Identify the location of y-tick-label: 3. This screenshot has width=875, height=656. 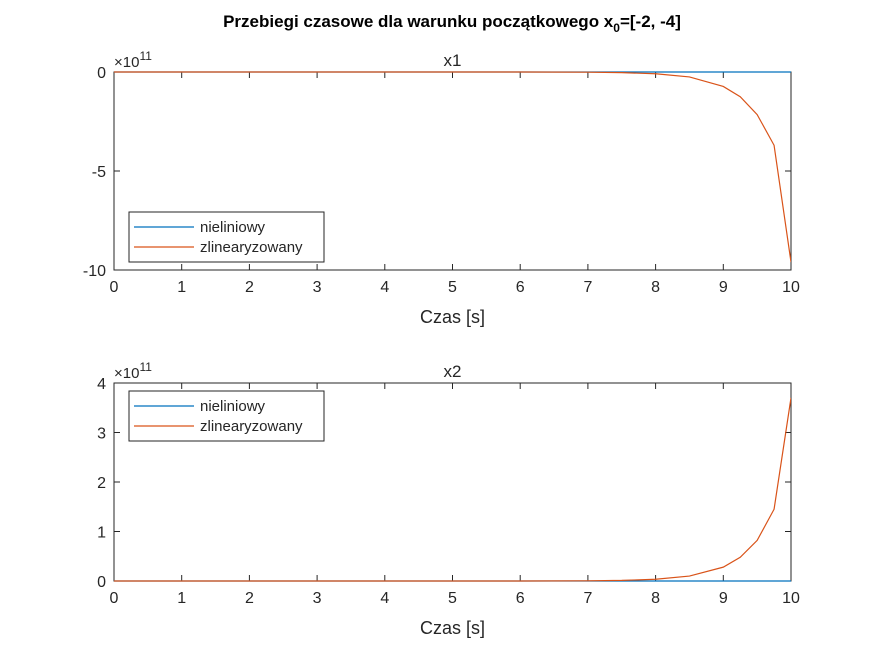
(101, 434).